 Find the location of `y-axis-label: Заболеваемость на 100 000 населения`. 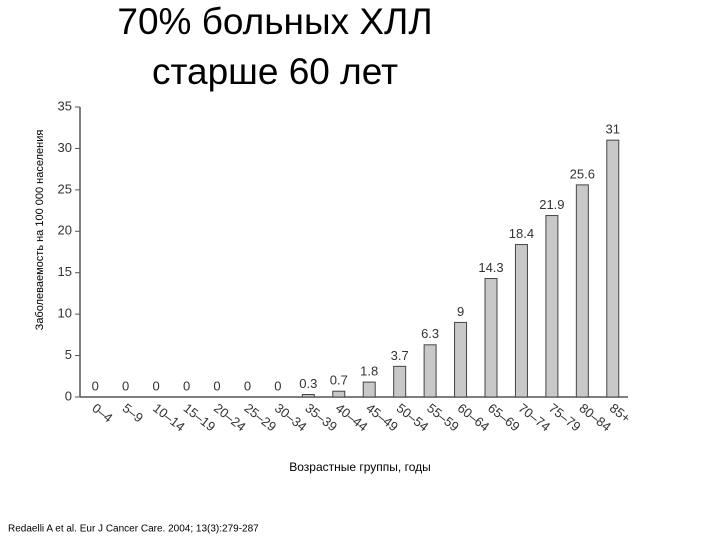

y-axis-label: Заболеваемость на 100 000 населения is located at coordinates (40, 230).